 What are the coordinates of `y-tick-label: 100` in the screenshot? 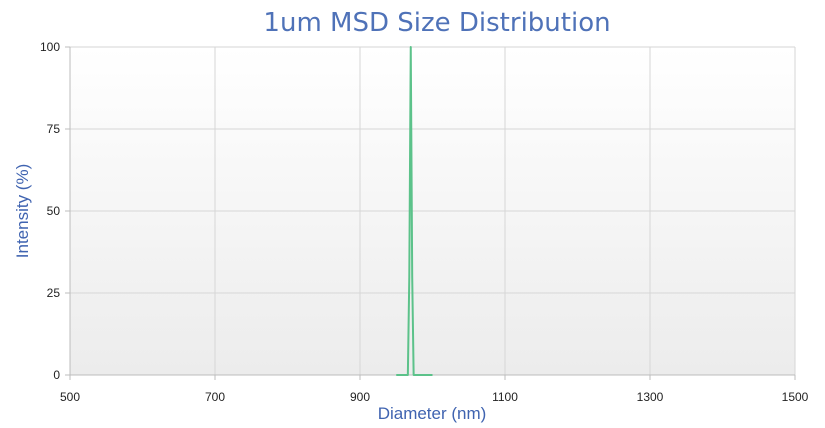 It's located at (50, 47).